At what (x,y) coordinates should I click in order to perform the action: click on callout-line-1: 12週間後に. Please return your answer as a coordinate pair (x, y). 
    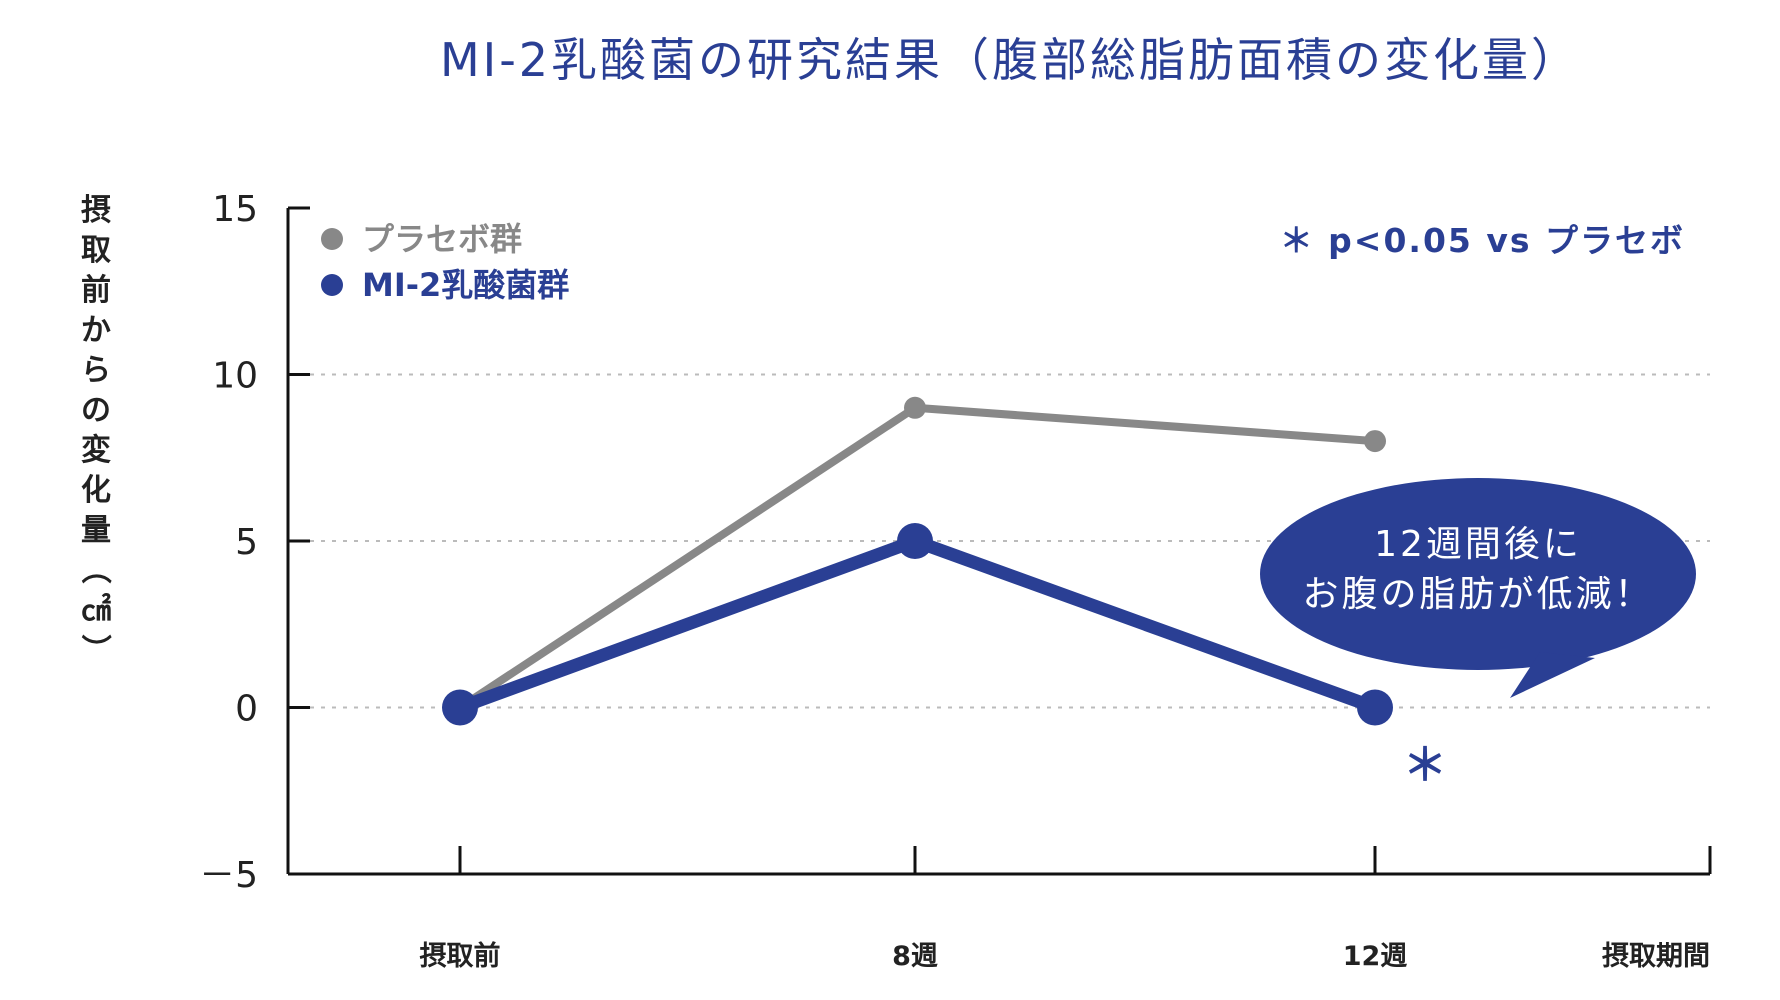
    Looking at the image, I should click on (1478, 544).